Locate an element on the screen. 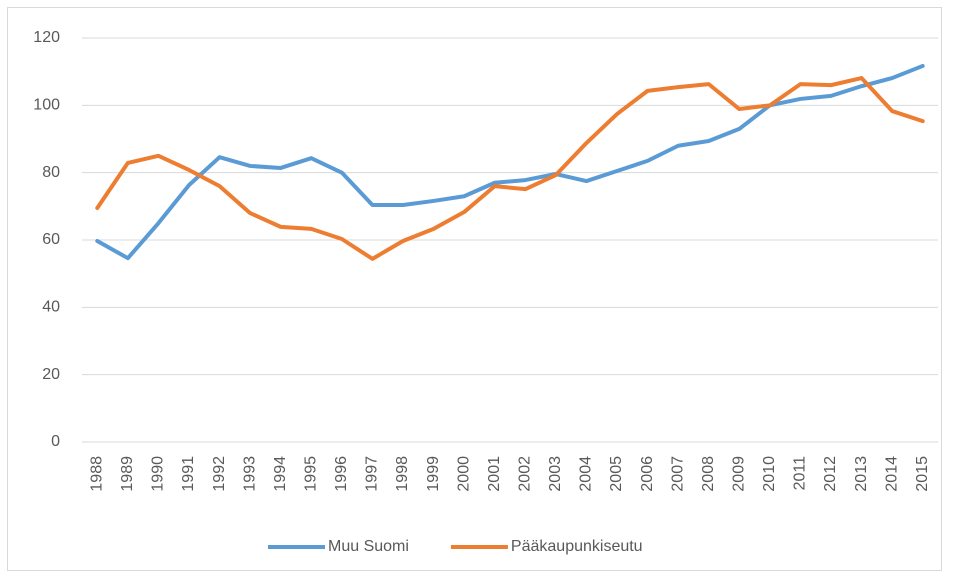  x-tick-label: 1996 is located at coordinates (341, 474).